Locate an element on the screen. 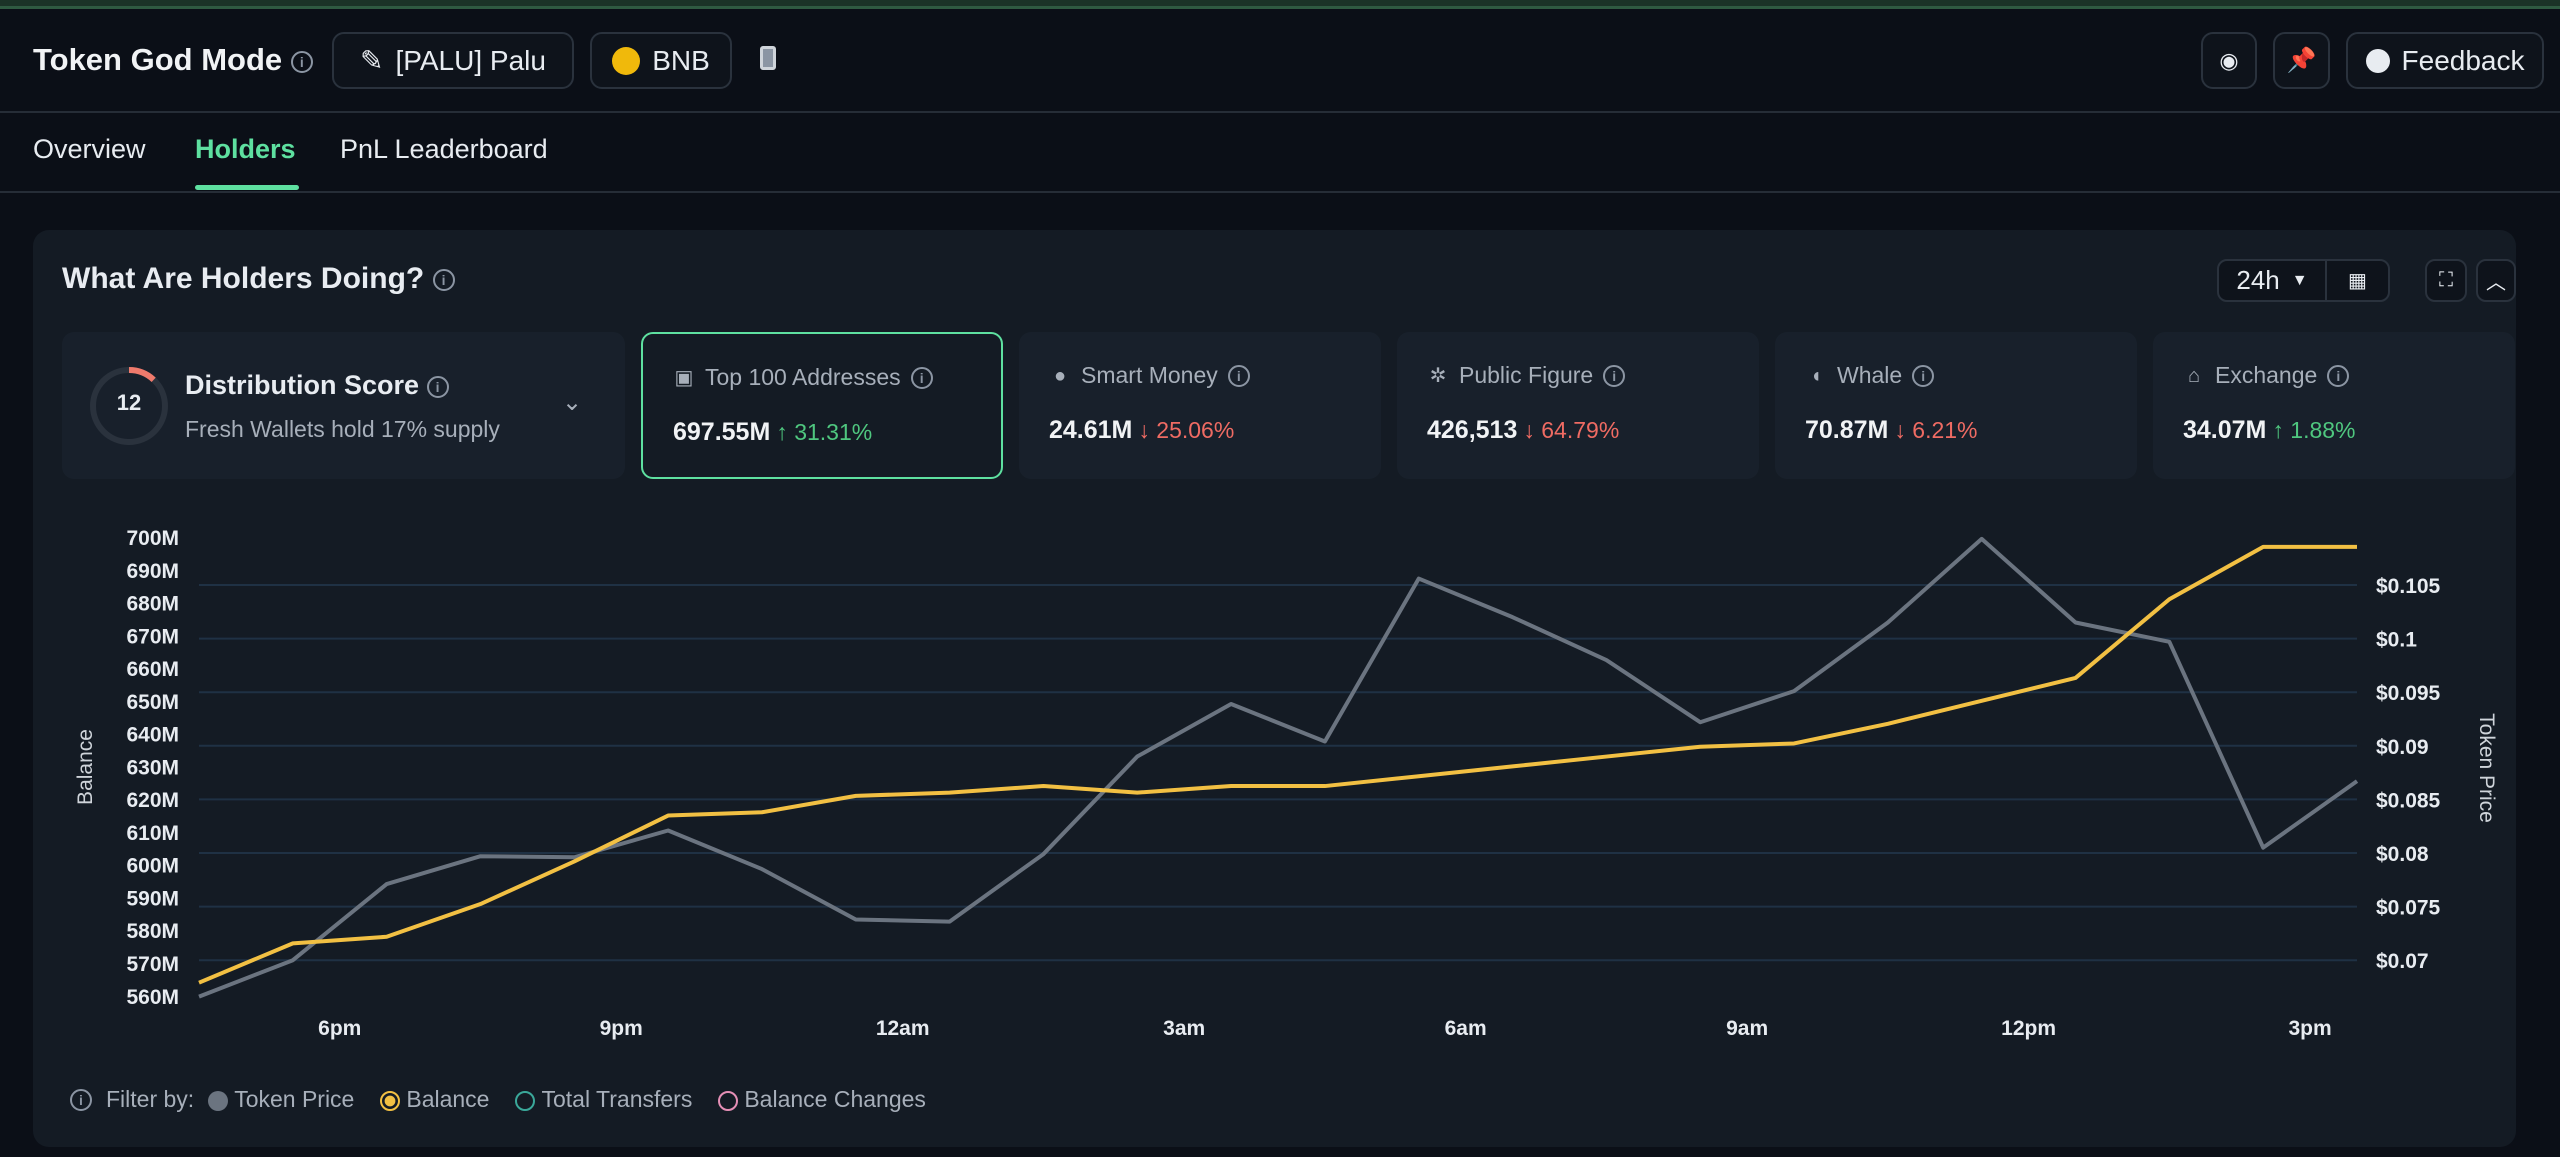 The width and height of the screenshot is (2560, 1157). bank-icon: ⌂ is located at coordinates (2194, 375).